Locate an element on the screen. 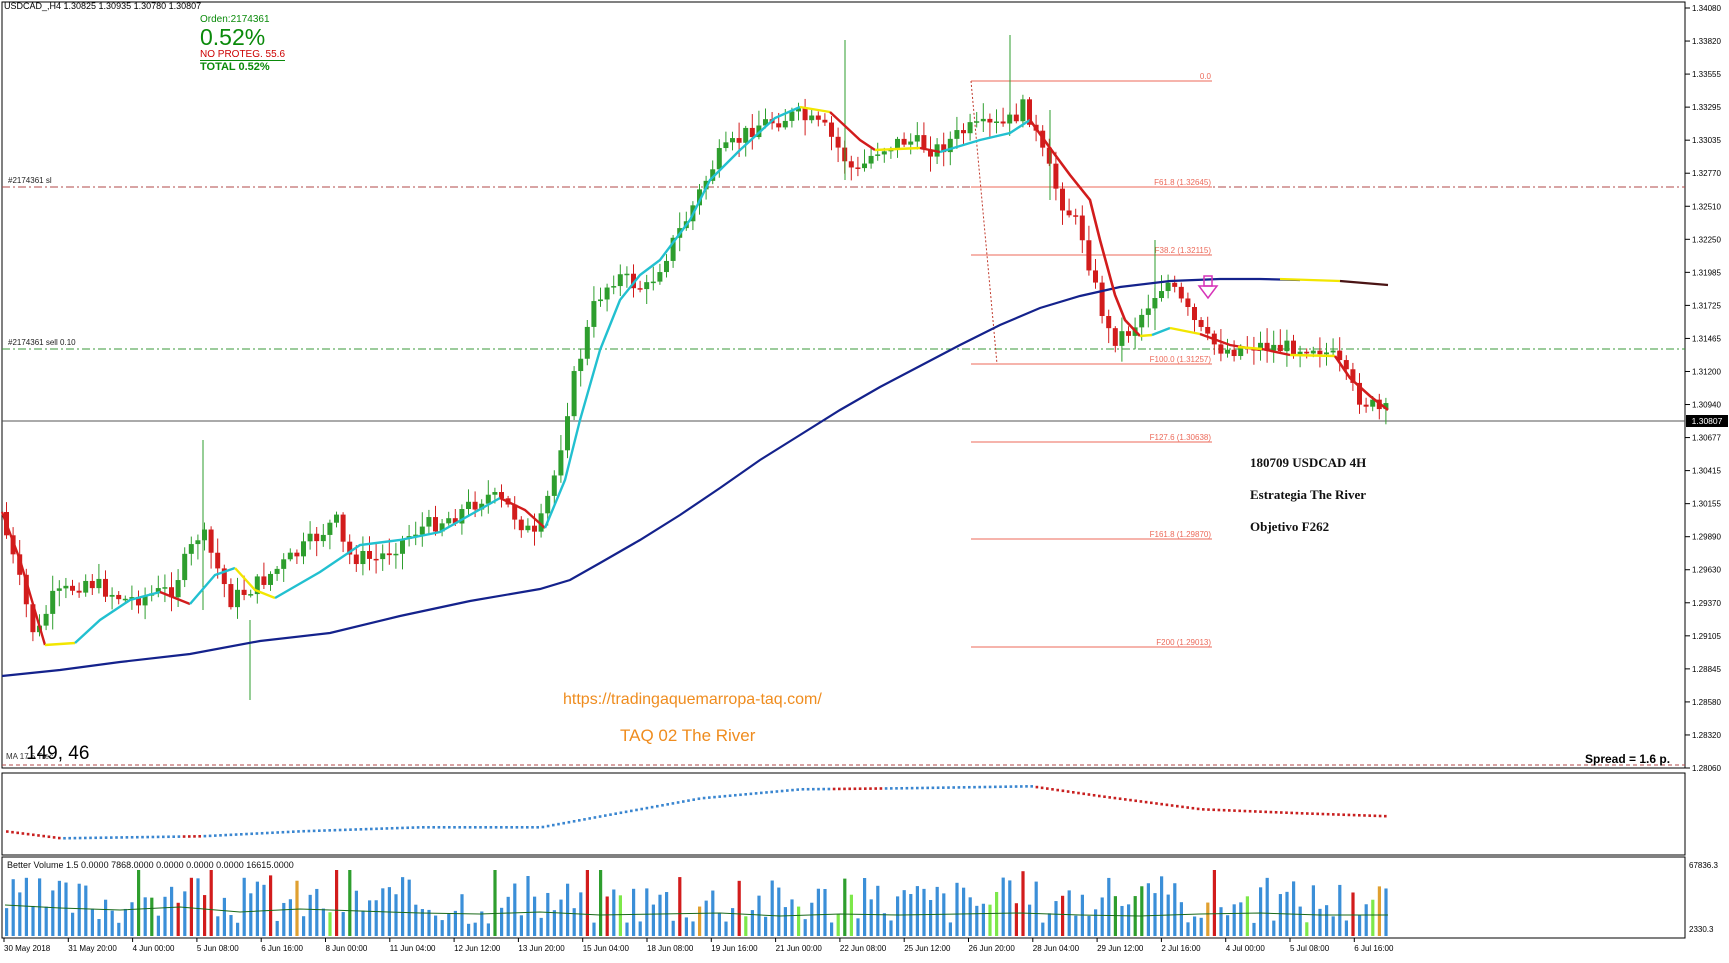 The image size is (1729, 963). price-tick-label: 1.34080 is located at coordinates (1706, 8).